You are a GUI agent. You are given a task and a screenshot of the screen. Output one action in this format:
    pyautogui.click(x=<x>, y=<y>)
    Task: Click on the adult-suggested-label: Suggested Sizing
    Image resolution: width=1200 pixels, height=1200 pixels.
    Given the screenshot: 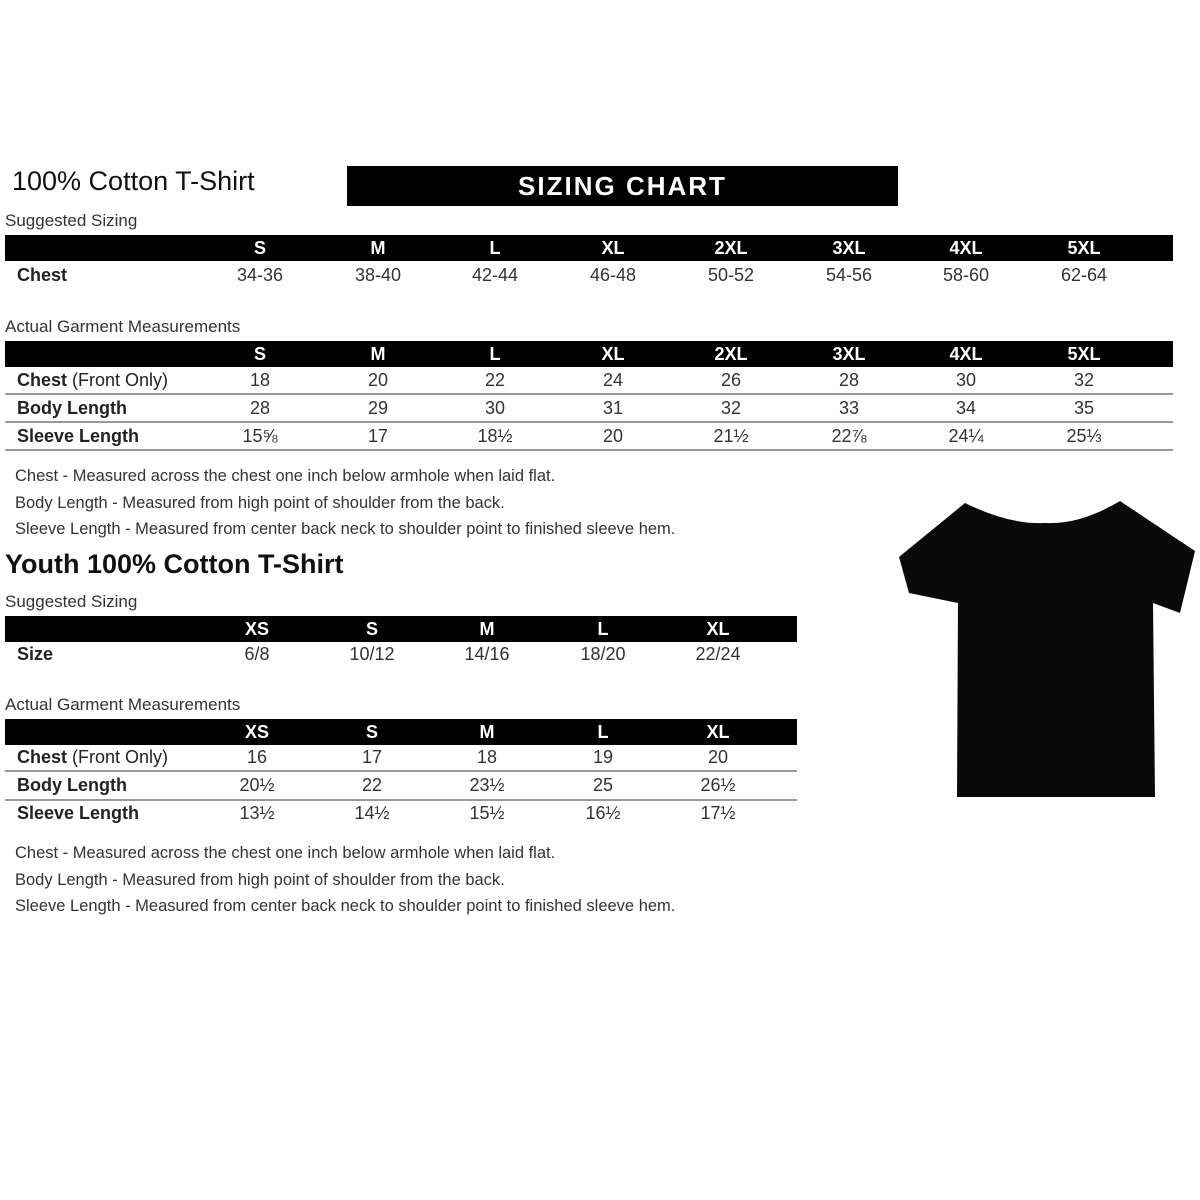 What is the action you would take?
    pyautogui.click(x=71, y=220)
    